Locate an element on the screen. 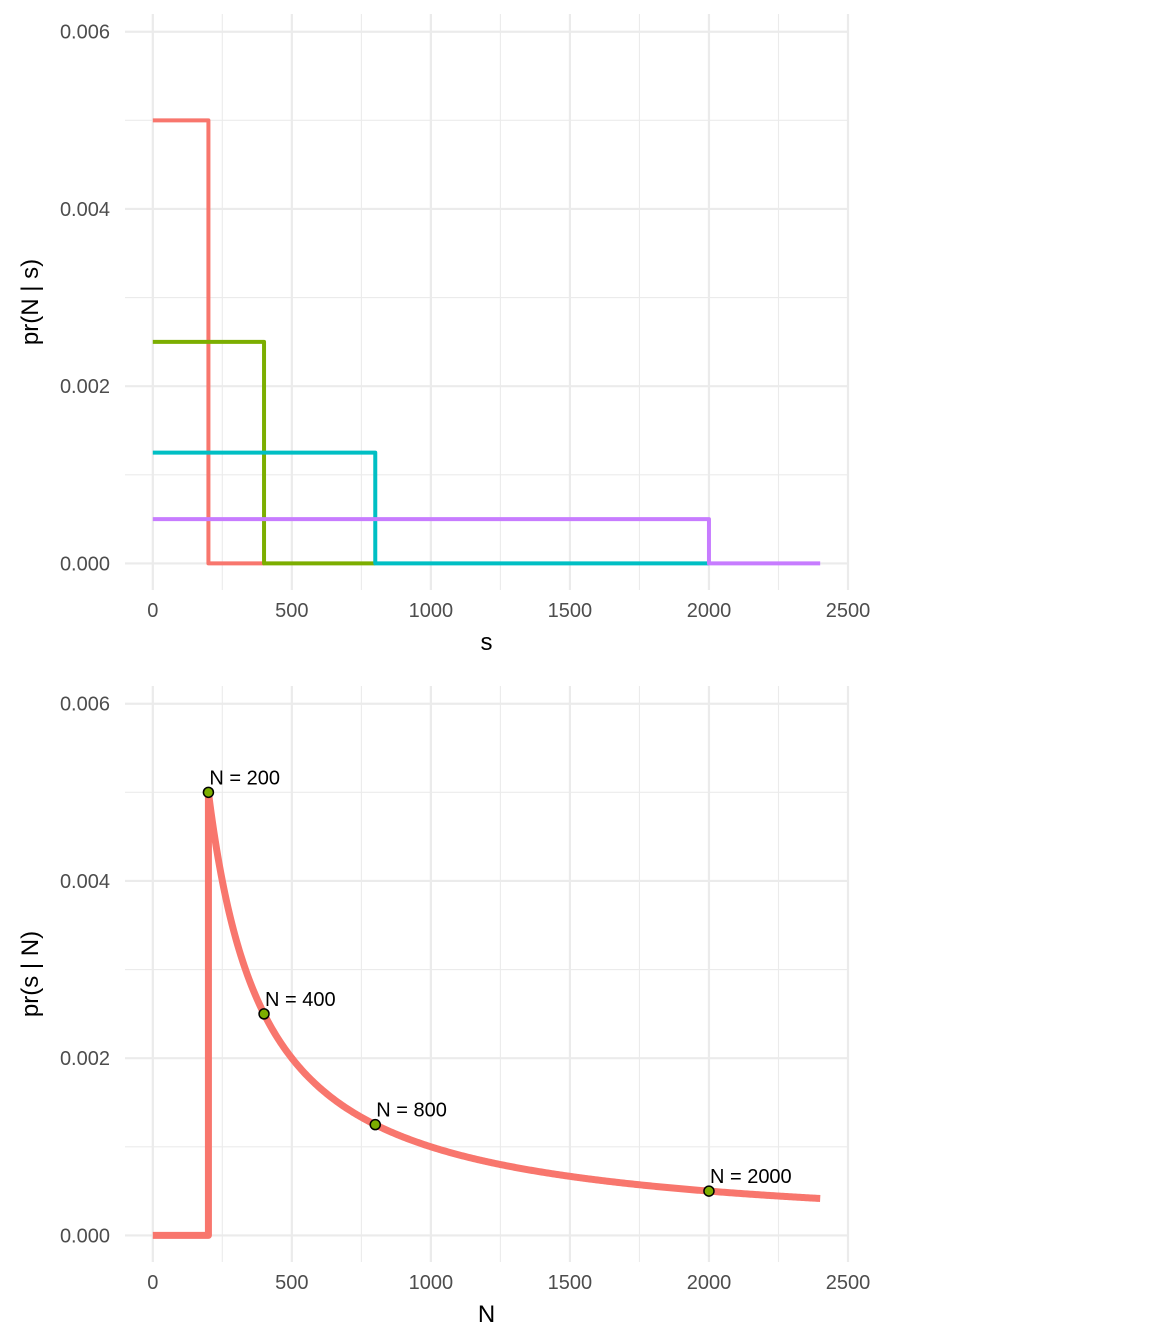 The width and height of the screenshot is (1152, 1344). y-axis-title: pr(N | s) is located at coordinates (30, 302).